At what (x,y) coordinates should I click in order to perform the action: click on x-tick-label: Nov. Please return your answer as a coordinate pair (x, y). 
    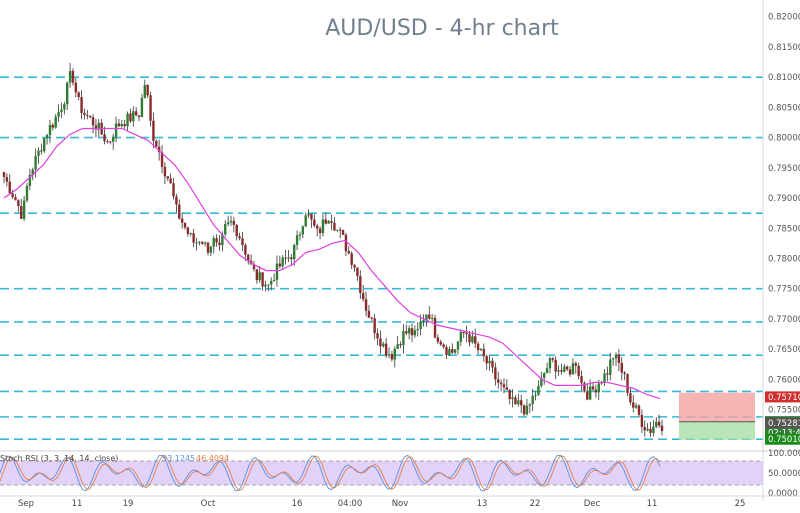
    Looking at the image, I should click on (400, 504).